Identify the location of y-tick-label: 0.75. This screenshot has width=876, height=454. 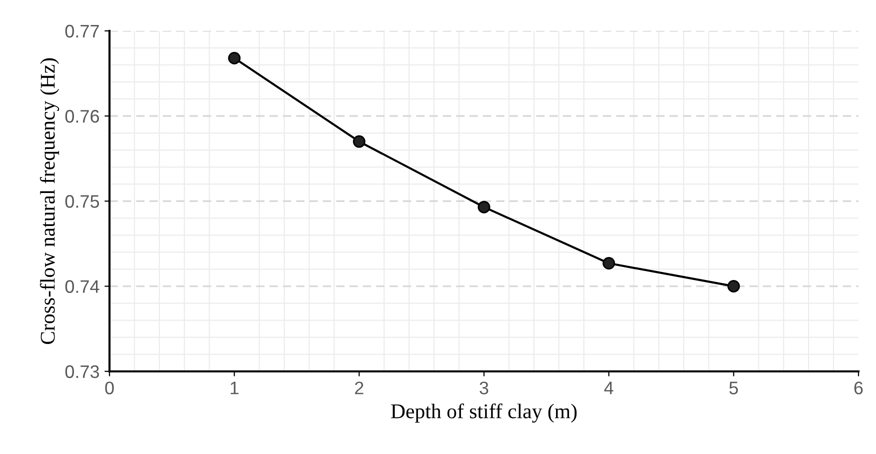
(82, 201).